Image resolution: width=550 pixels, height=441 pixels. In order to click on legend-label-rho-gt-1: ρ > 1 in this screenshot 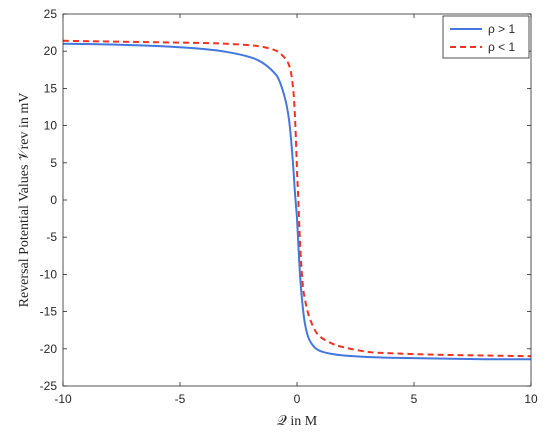, I will do `click(502, 29)`.